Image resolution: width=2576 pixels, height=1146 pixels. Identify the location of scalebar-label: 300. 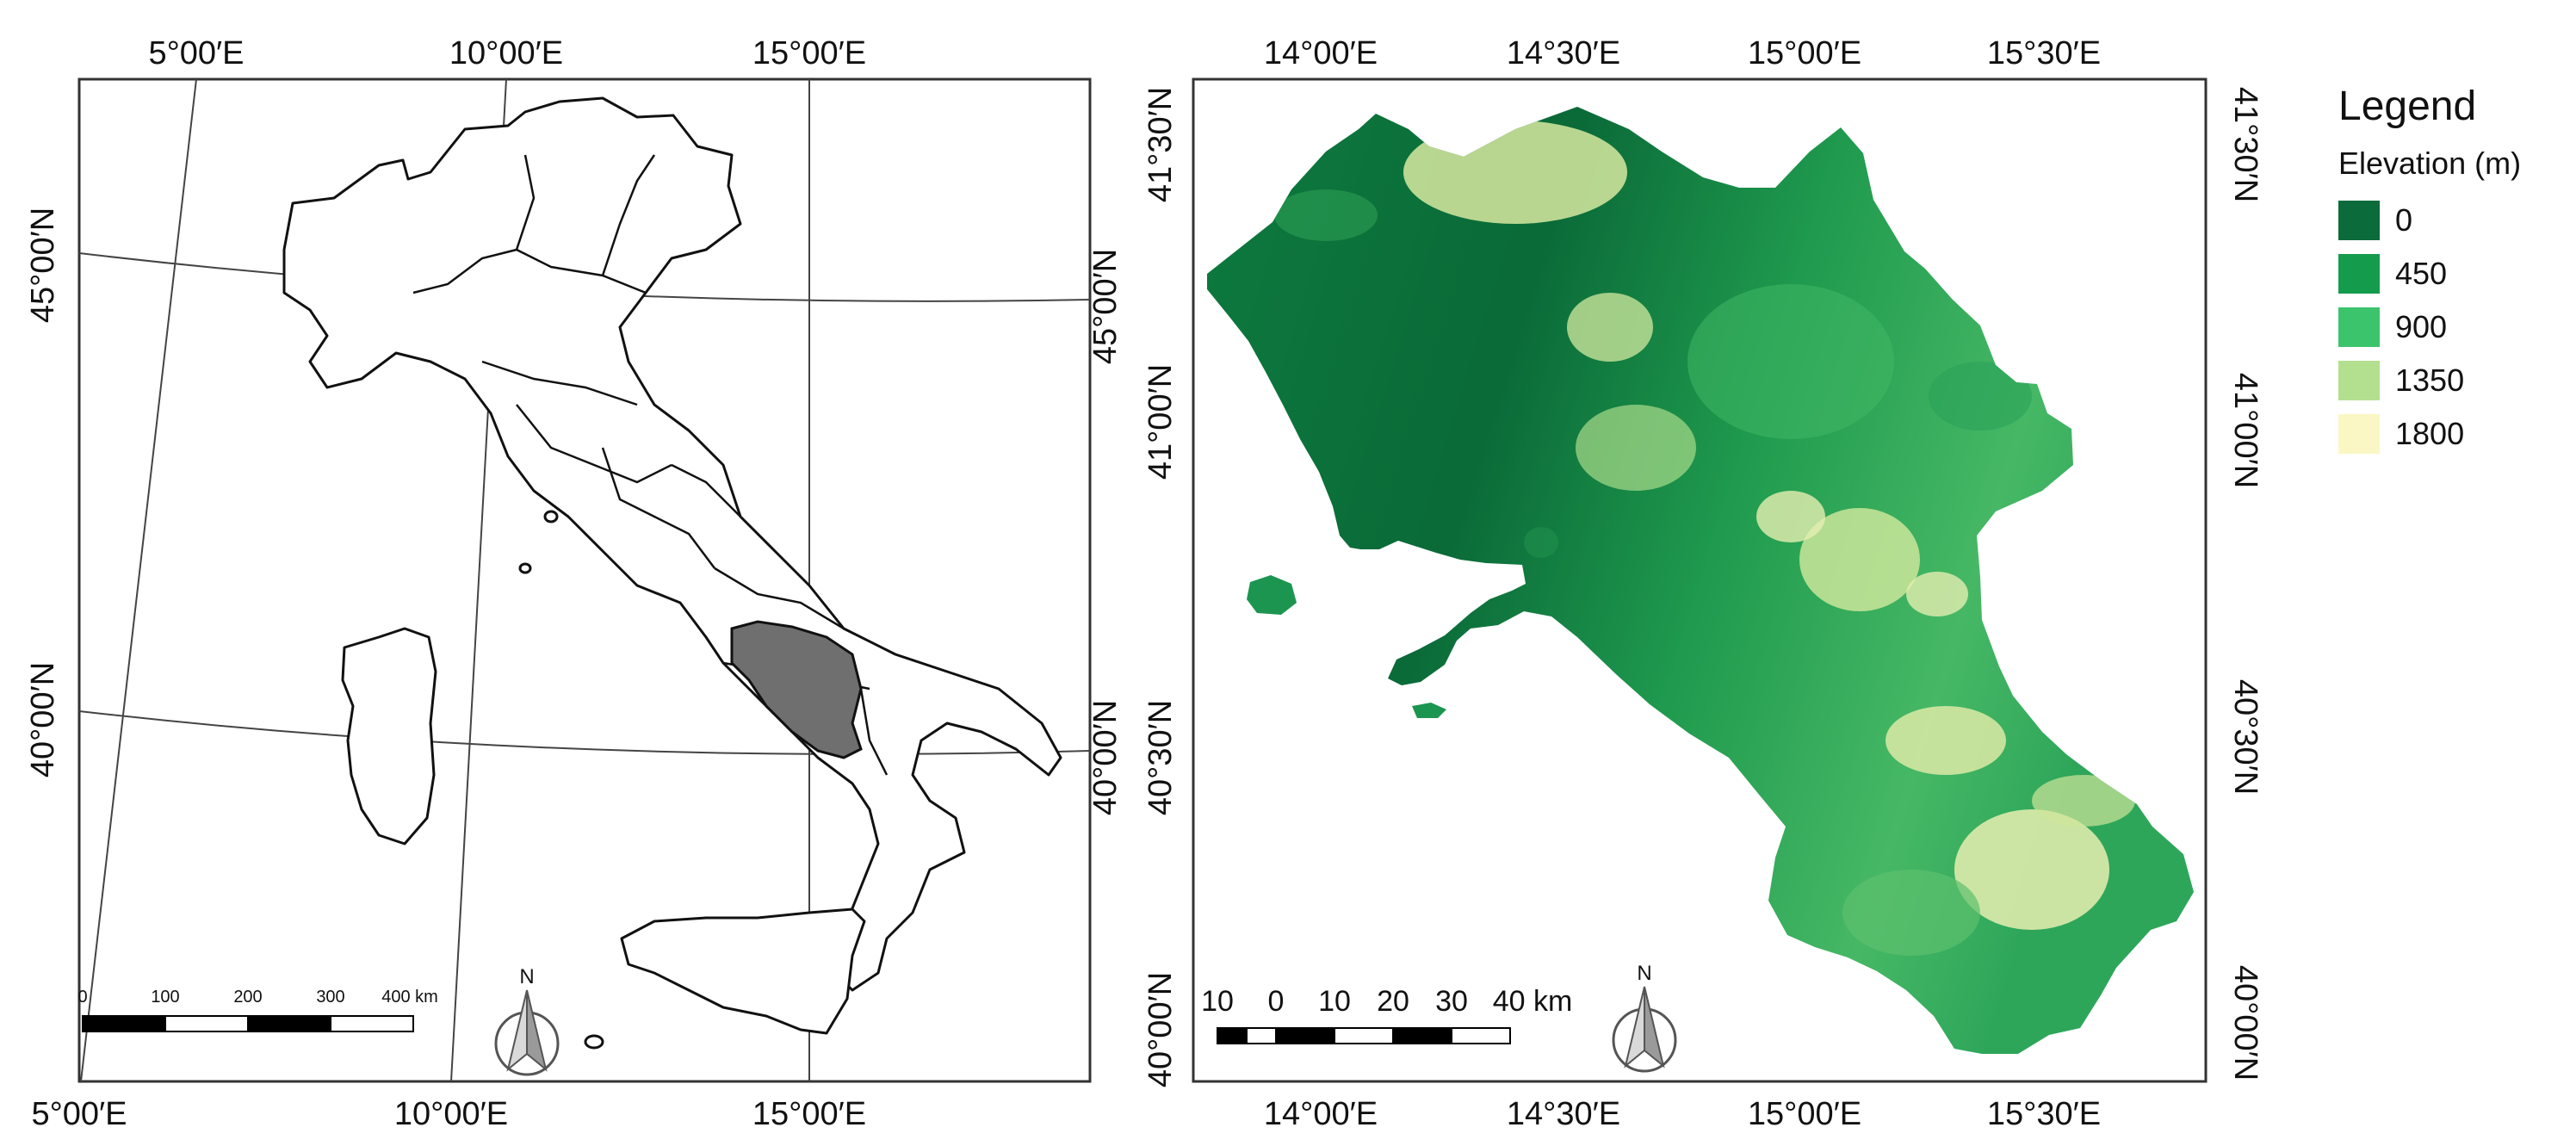
(330, 997).